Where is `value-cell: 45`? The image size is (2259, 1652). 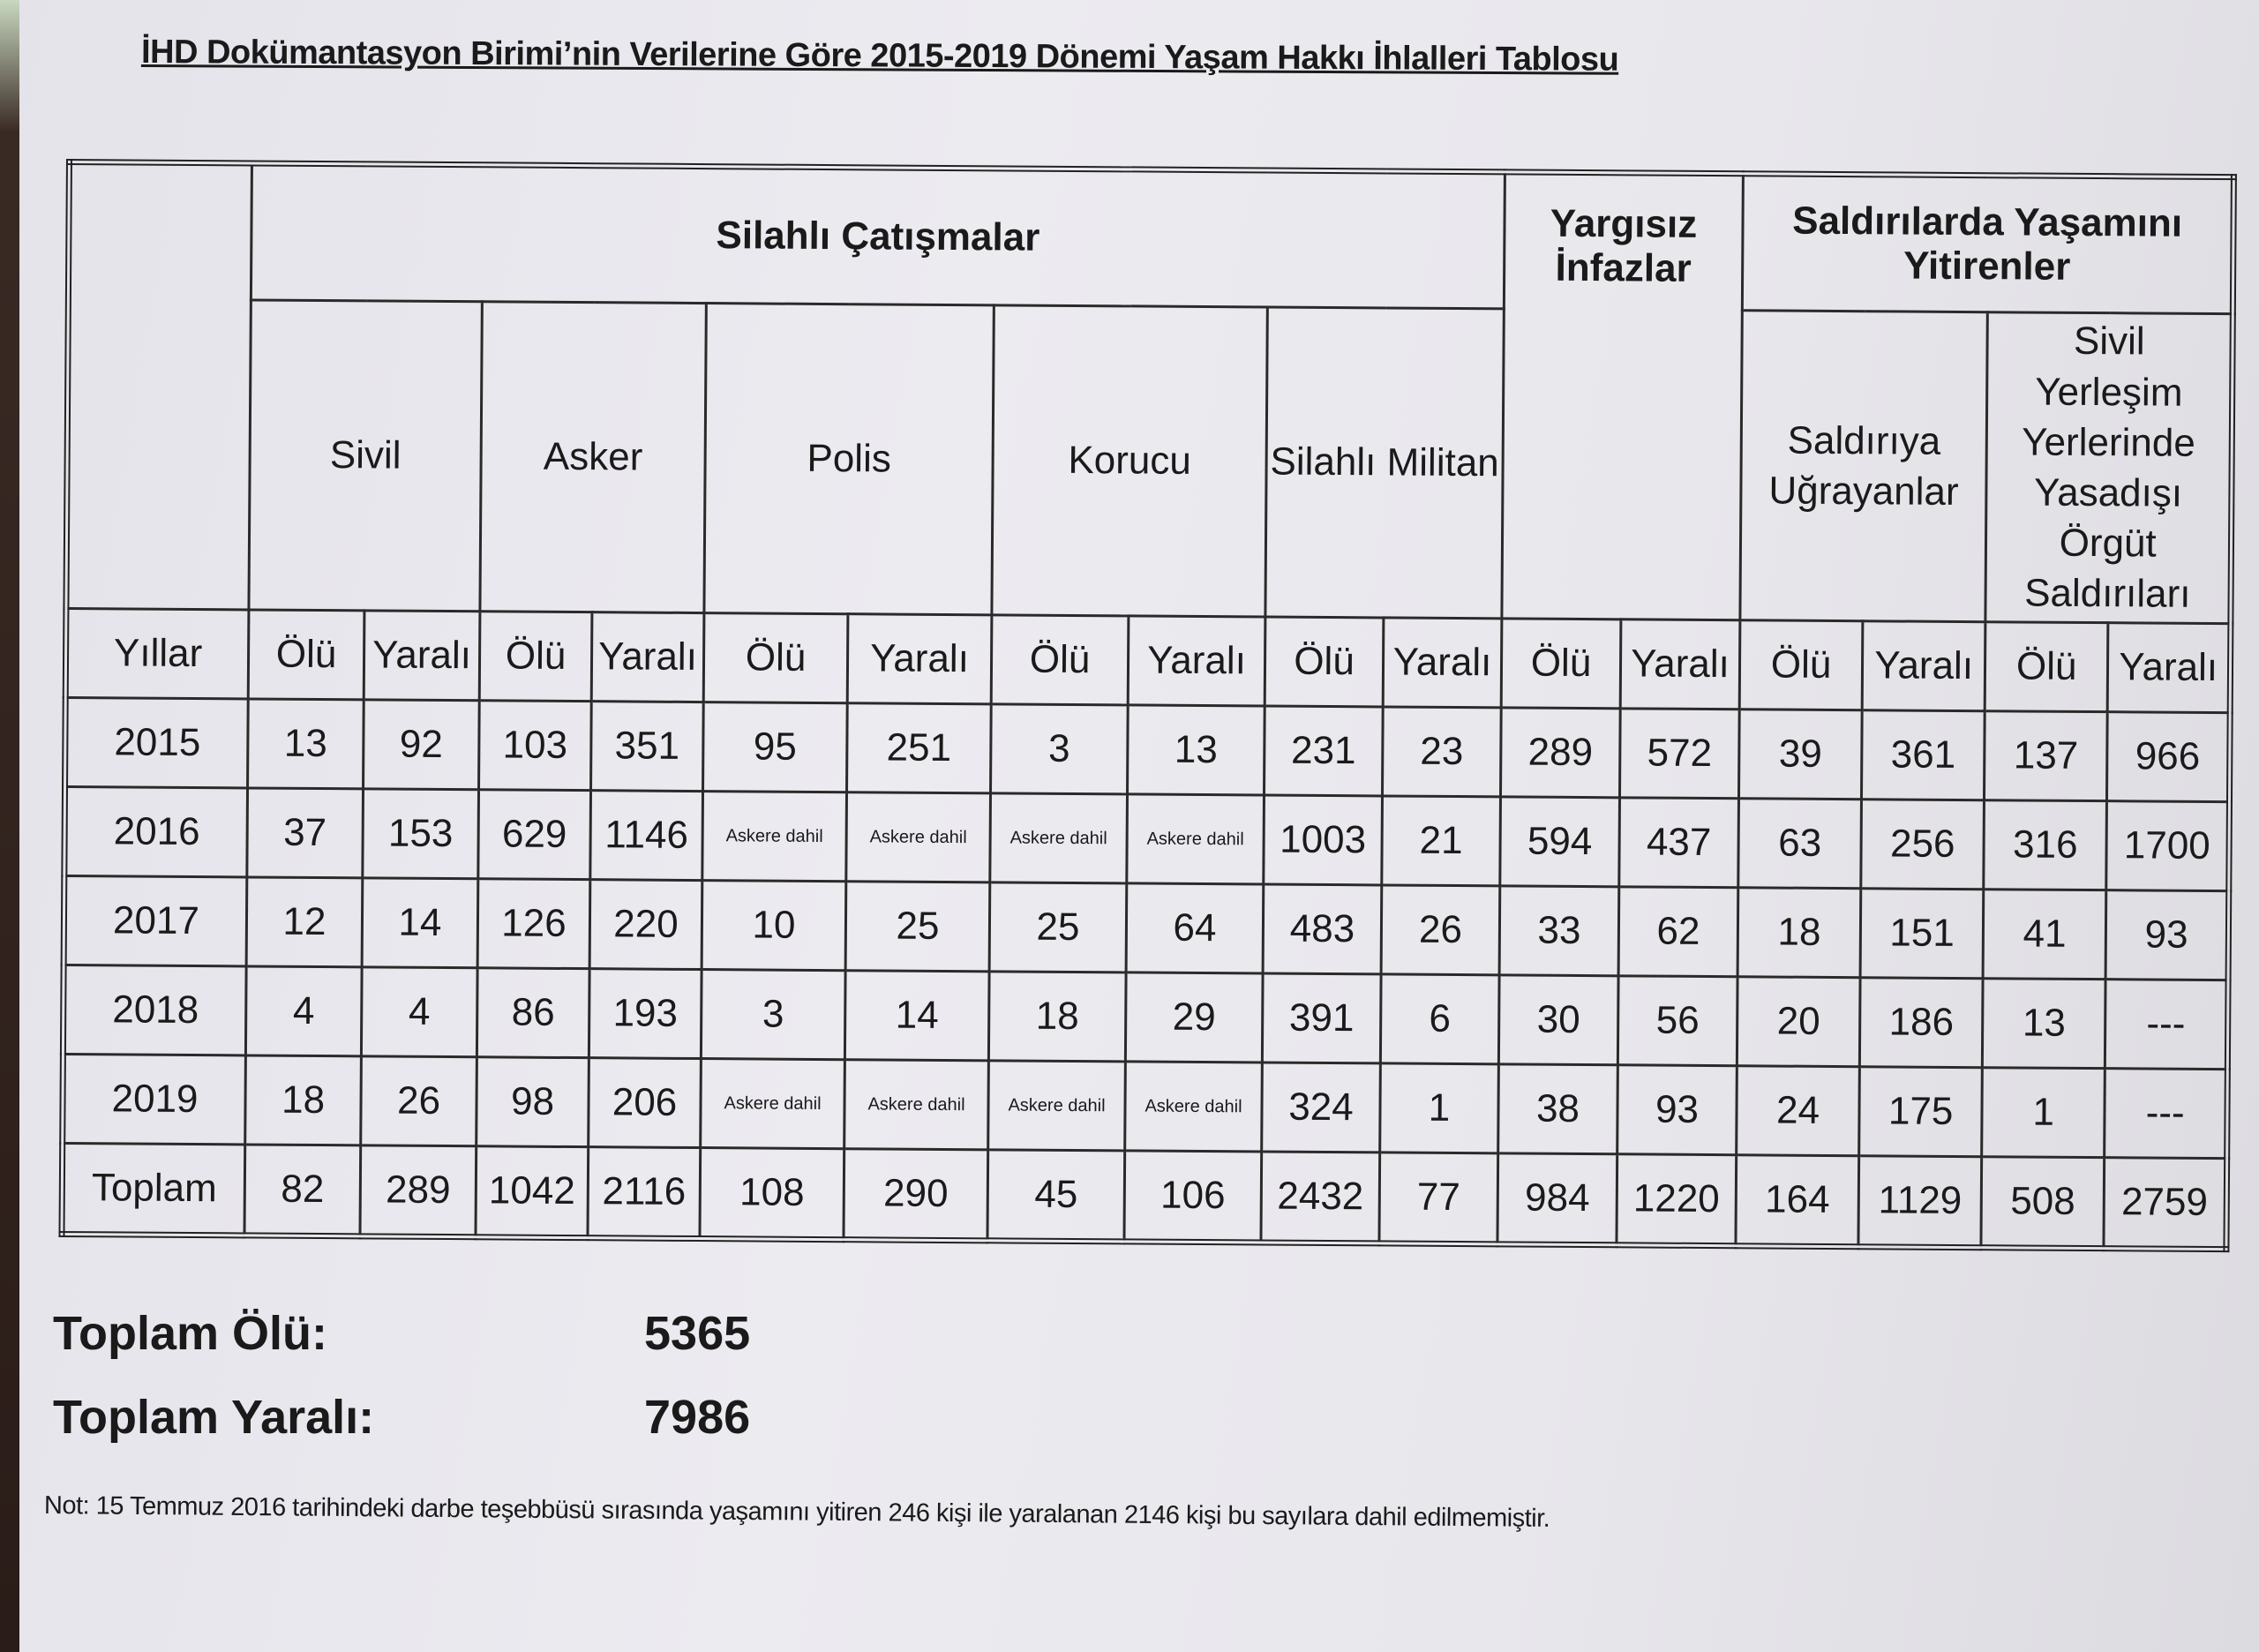
value-cell: 45 is located at coordinates (1056, 1195).